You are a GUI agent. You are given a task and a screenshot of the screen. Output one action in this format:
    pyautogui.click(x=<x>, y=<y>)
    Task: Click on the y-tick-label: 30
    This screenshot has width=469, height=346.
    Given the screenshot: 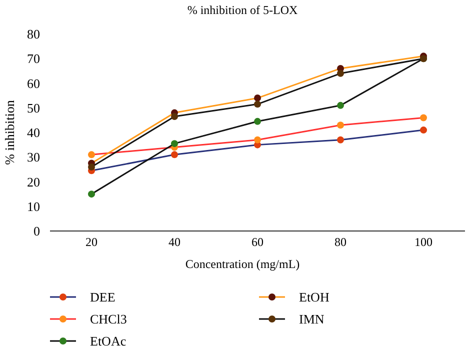 What is the action you would take?
    pyautogui.click(x=33, y=157)
    